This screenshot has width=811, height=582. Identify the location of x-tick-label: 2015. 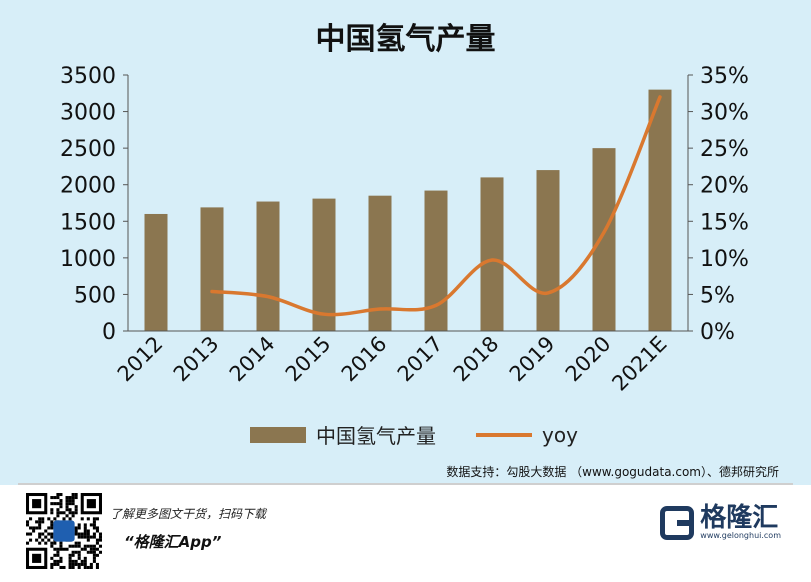
(308, 359).